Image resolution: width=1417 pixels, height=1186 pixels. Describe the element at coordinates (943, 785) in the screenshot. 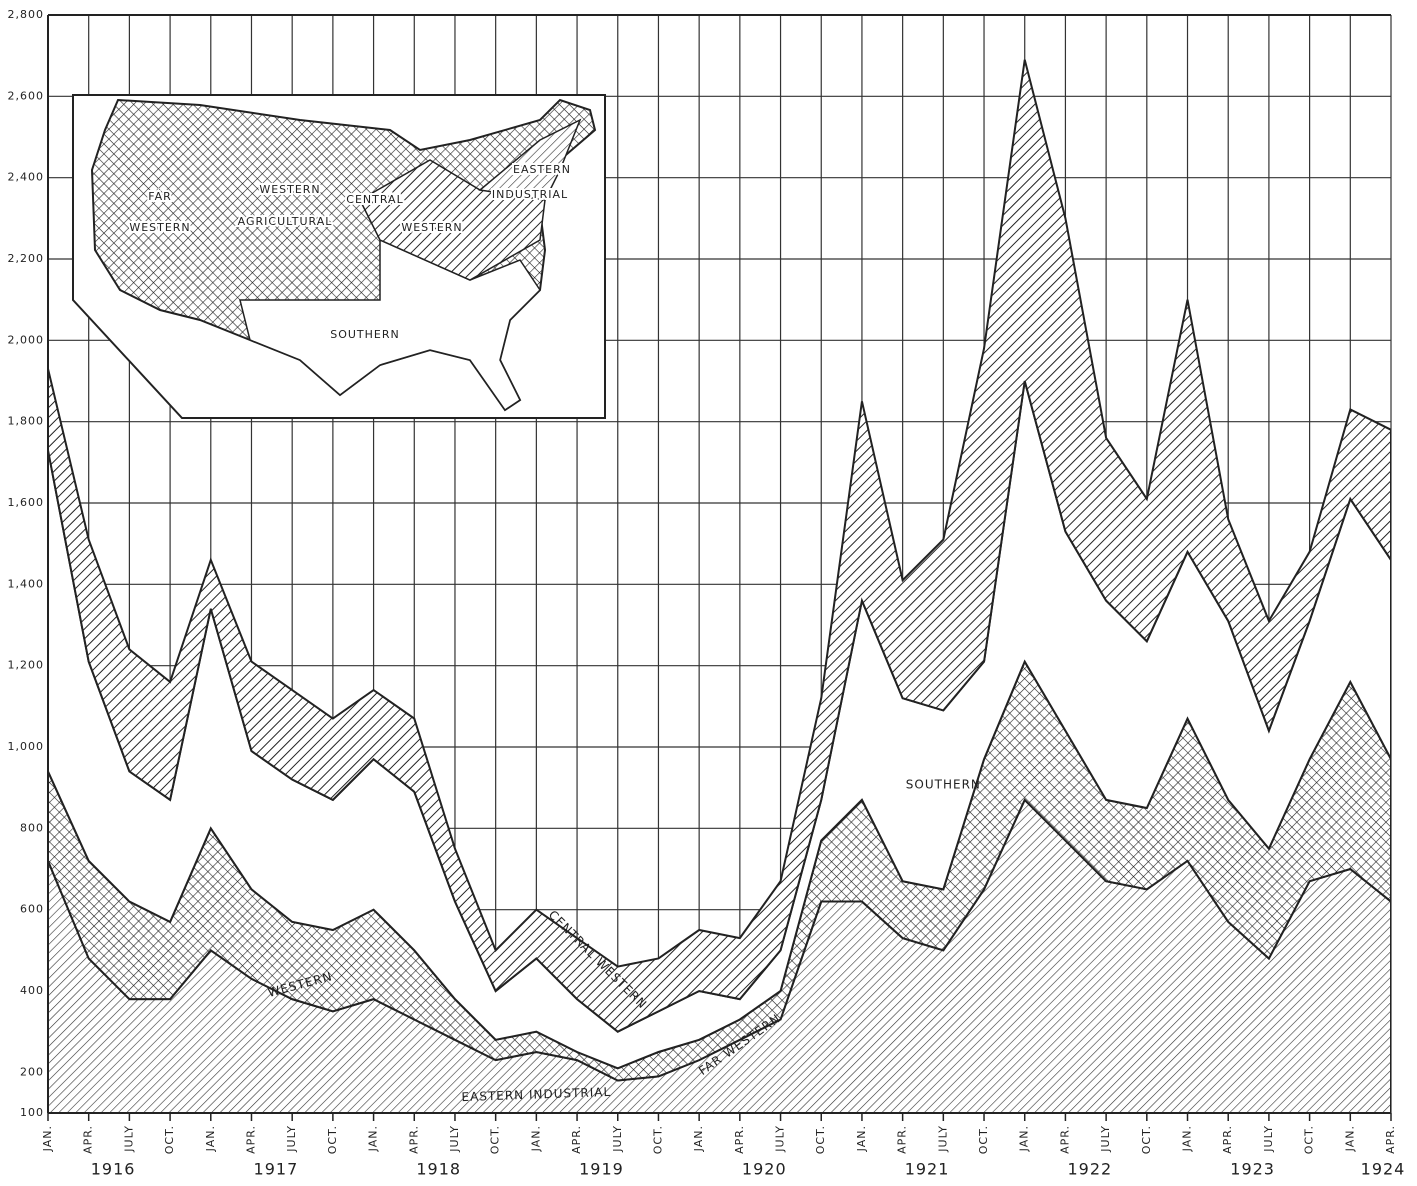

I see `series-label: SOUTHERN` at that location.